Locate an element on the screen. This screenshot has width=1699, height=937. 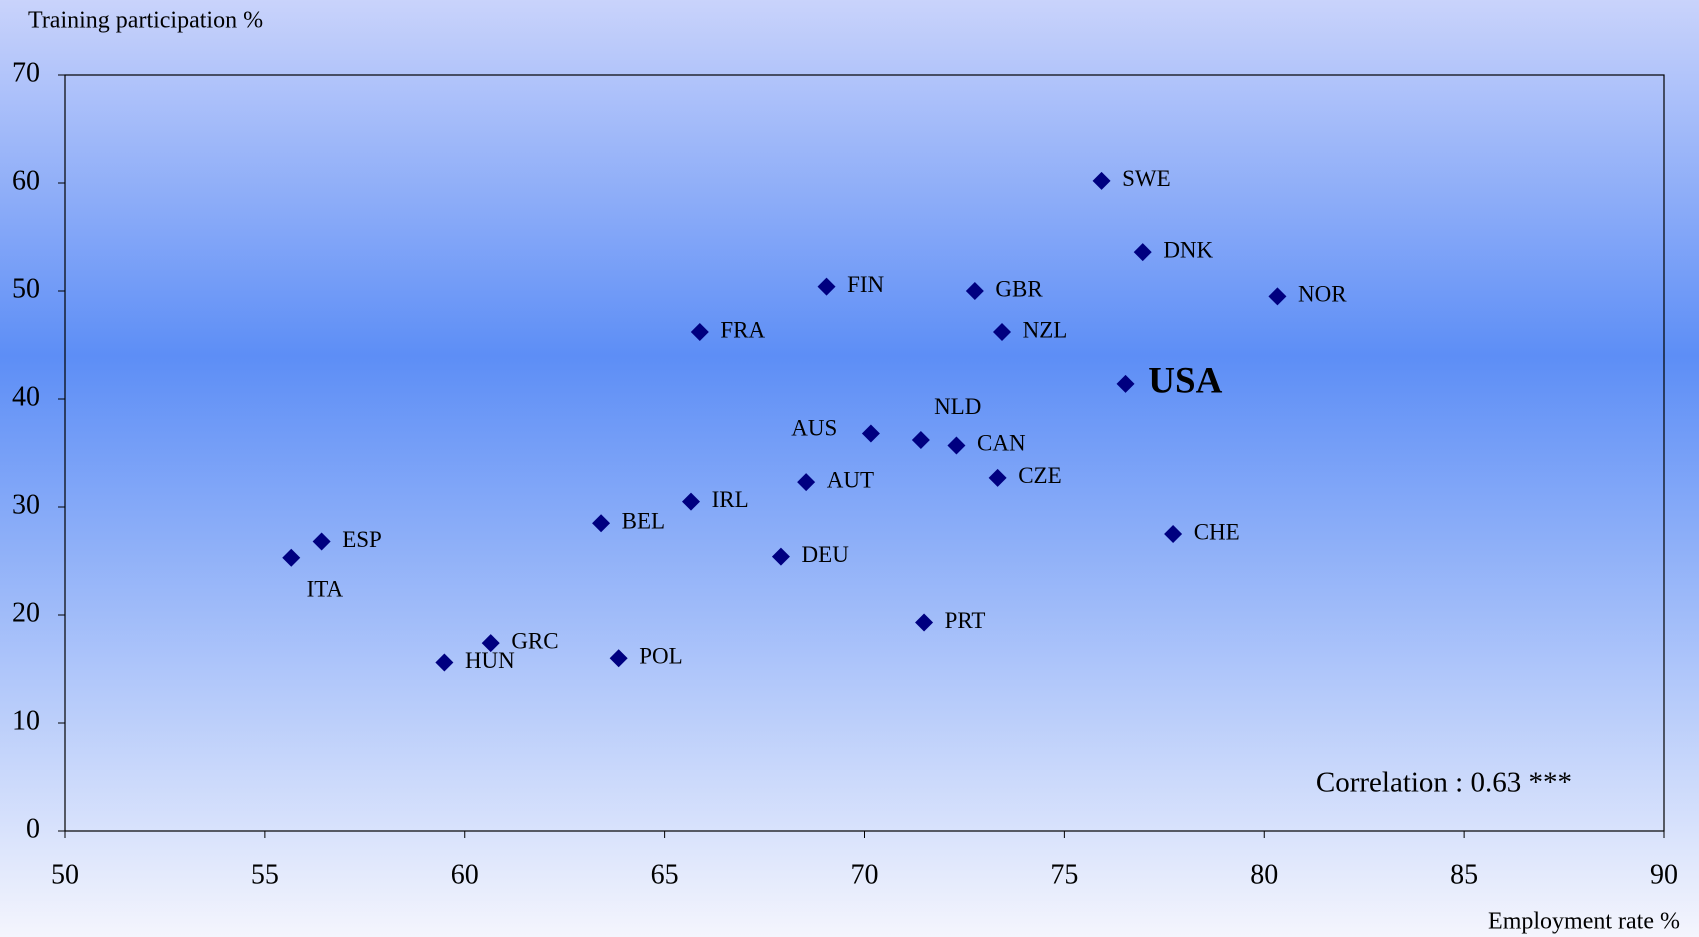
point-label: SWE is located at coordinates (1146, 178).